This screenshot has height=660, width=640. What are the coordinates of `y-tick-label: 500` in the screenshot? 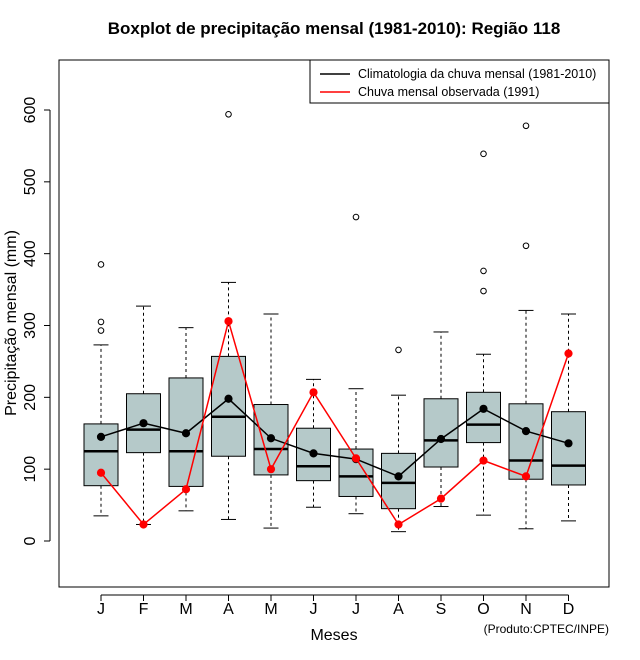 It's located at (30, 181).